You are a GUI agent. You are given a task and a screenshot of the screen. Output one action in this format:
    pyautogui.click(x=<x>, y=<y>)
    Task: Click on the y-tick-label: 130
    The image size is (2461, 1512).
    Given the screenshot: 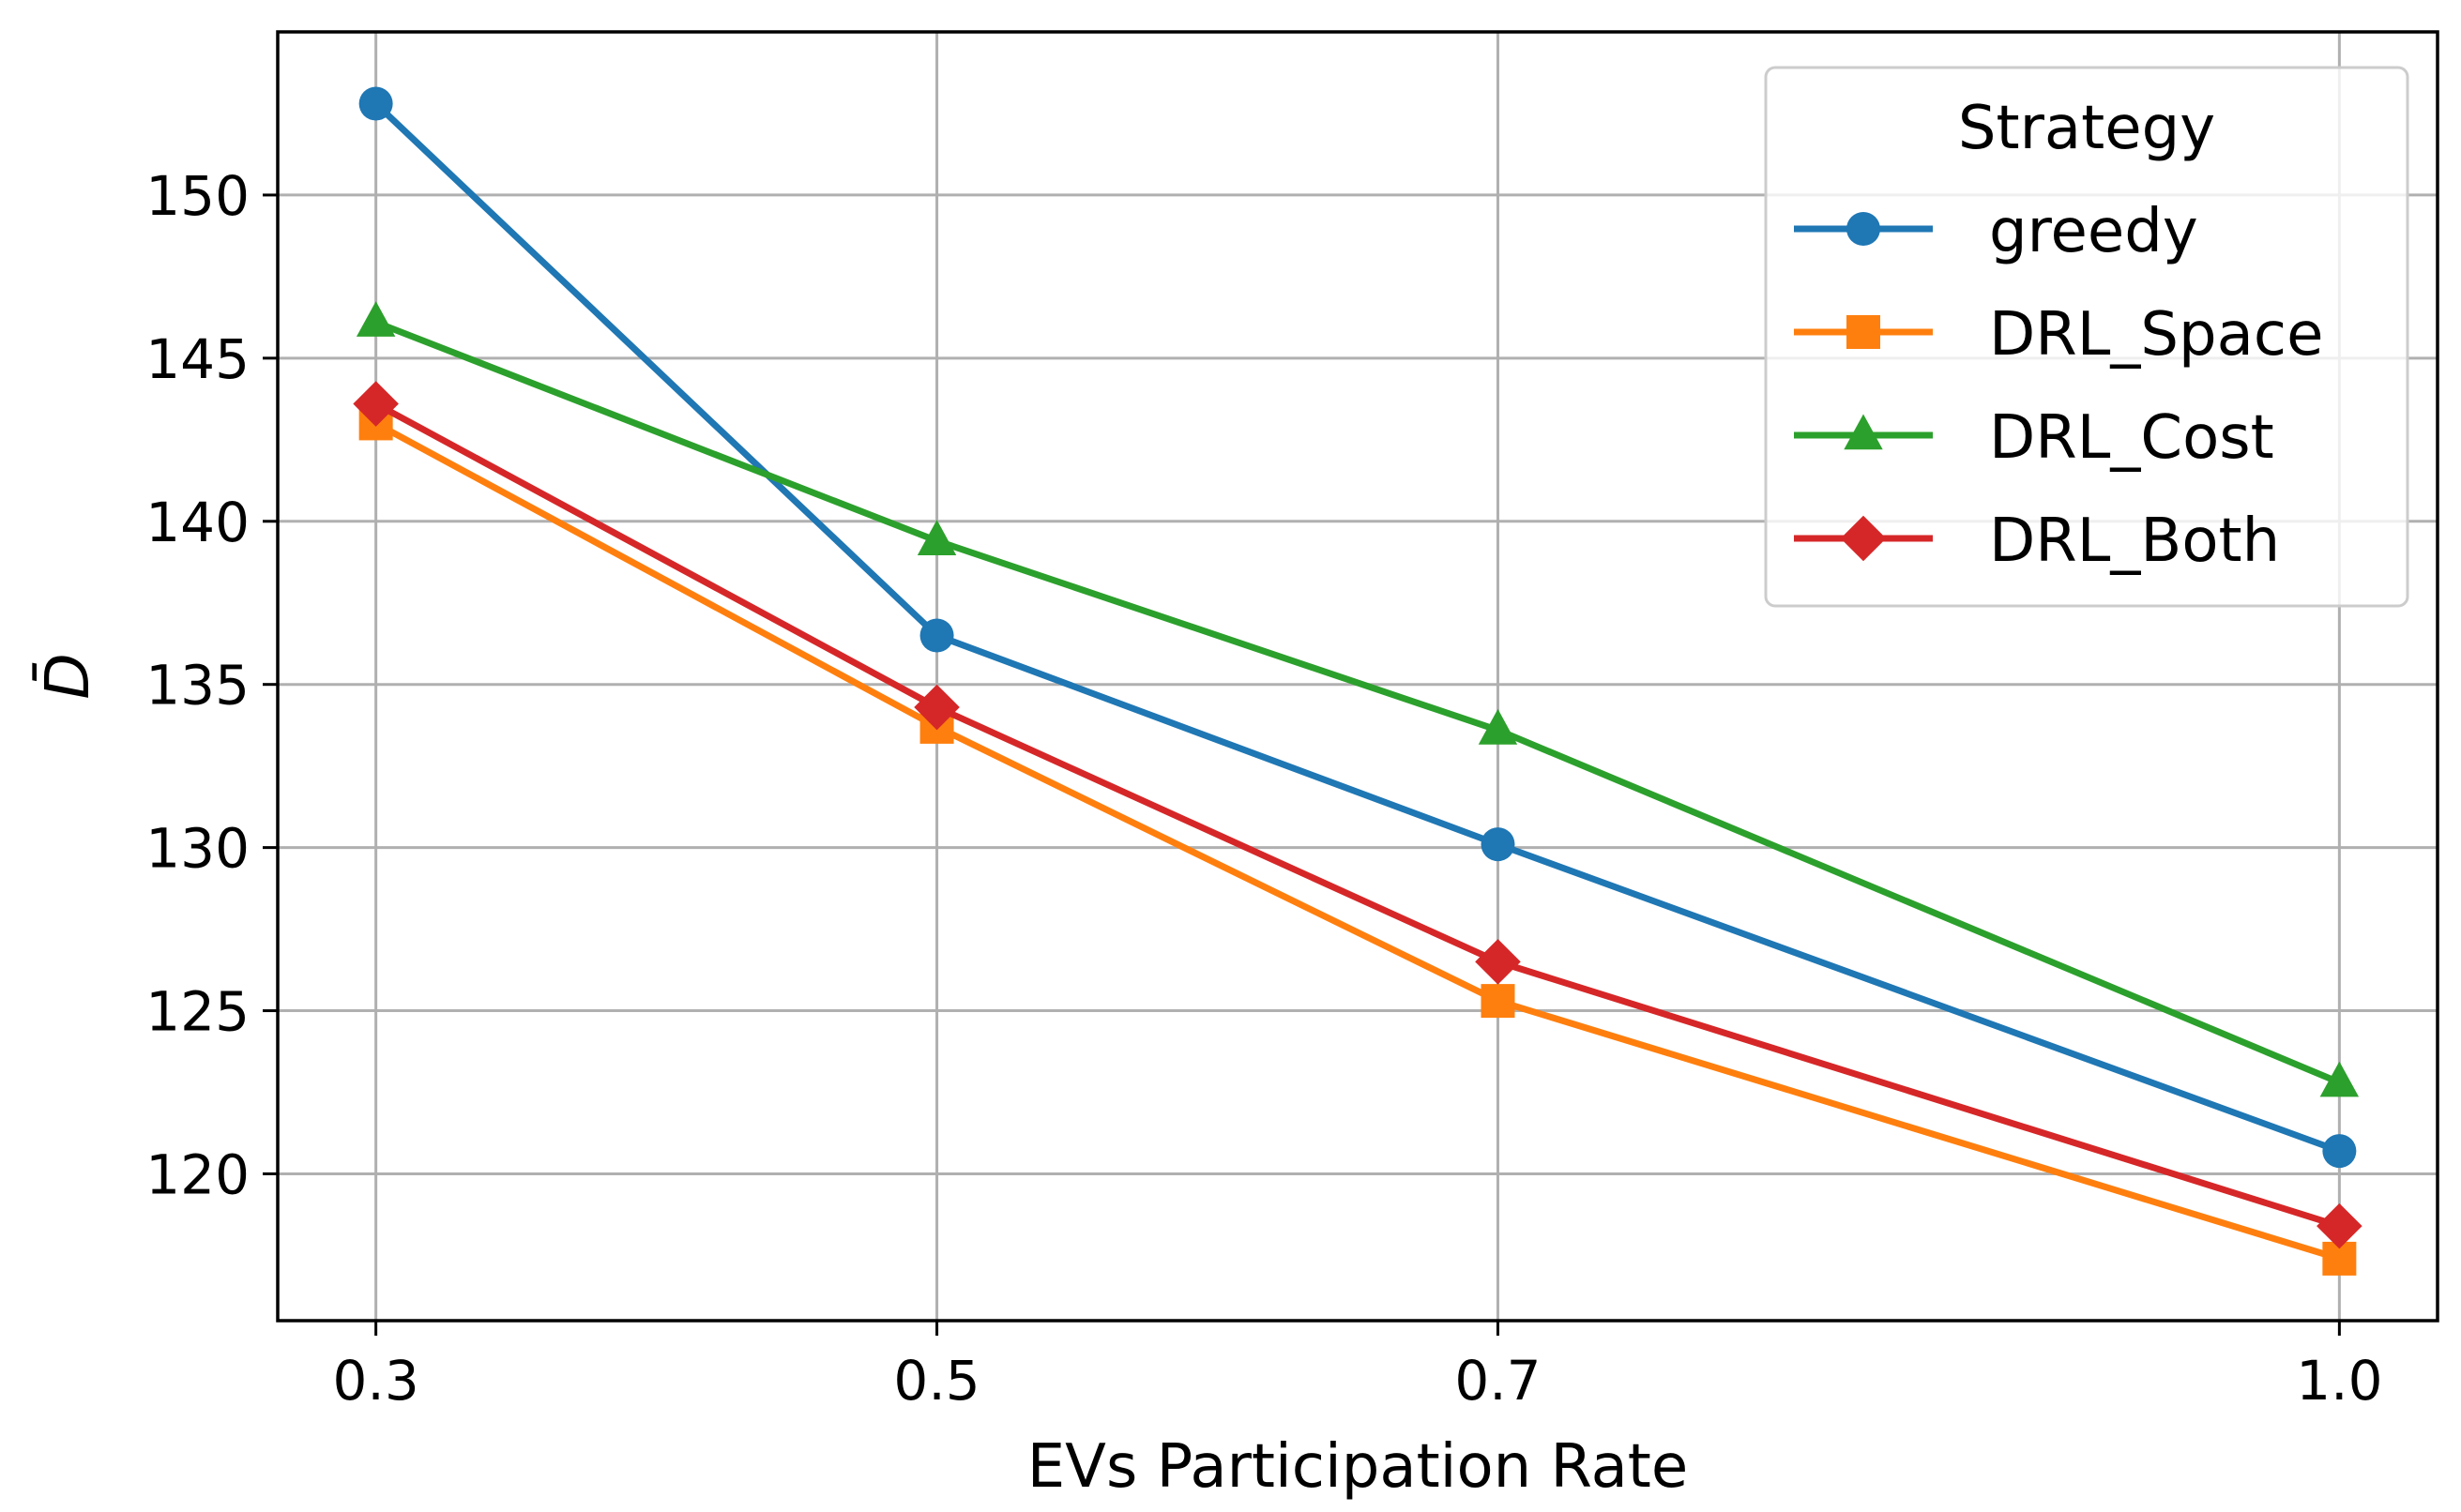 What is the action you would take?
    pyautogui.click(x=197, y=849)
    